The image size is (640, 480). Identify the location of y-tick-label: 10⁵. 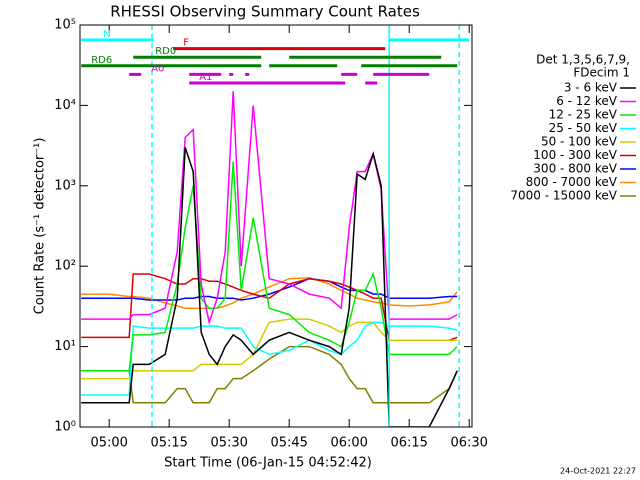
(65, 25).